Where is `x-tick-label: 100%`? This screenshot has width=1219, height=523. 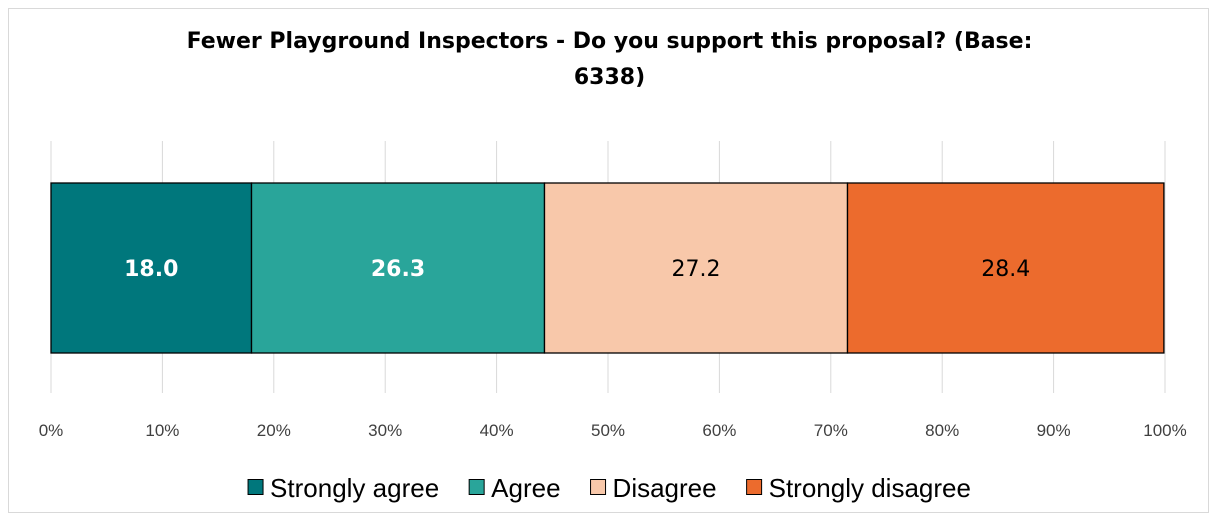 x-tick-label: 100% is located at coordinates (1164, 430).